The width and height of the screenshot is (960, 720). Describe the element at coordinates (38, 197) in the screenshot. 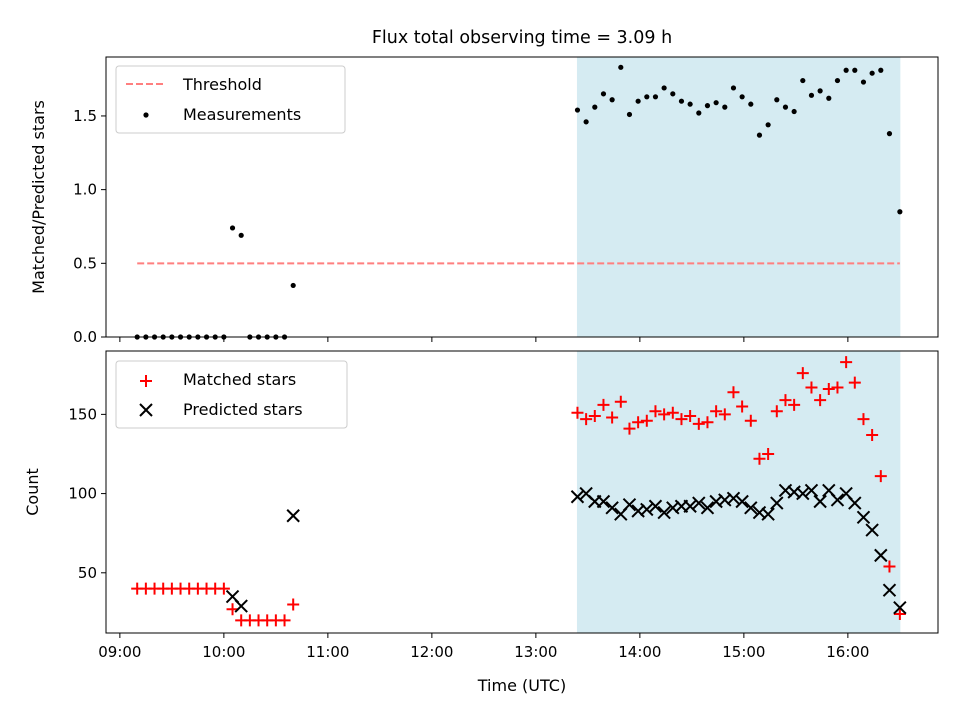

I see `top-y-axis-label: Matched/Predicted stars` at that location.